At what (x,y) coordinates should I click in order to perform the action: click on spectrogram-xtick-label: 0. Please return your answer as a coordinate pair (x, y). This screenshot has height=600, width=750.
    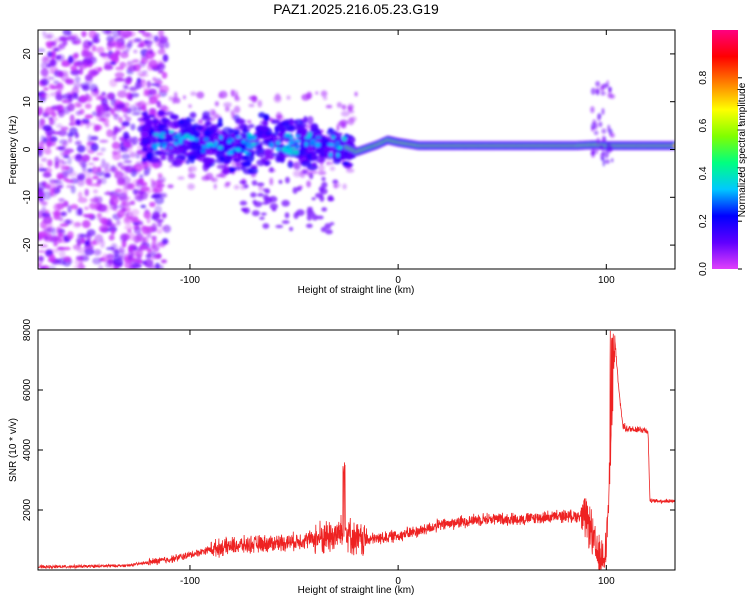
    Looking at the image, I should click on (398, 280).